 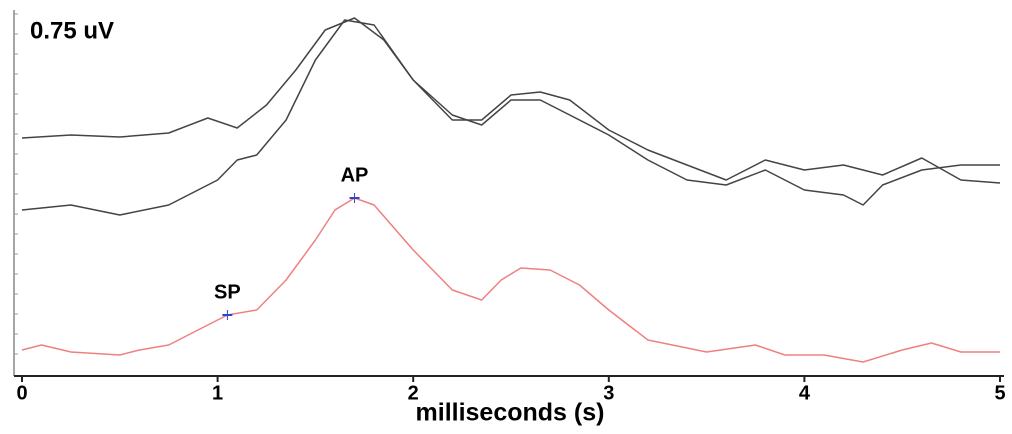 What do you see at coordinates (608, 393) in the screenshot?
I see `x-tick-label: 3` at bounding box center [608, 393].